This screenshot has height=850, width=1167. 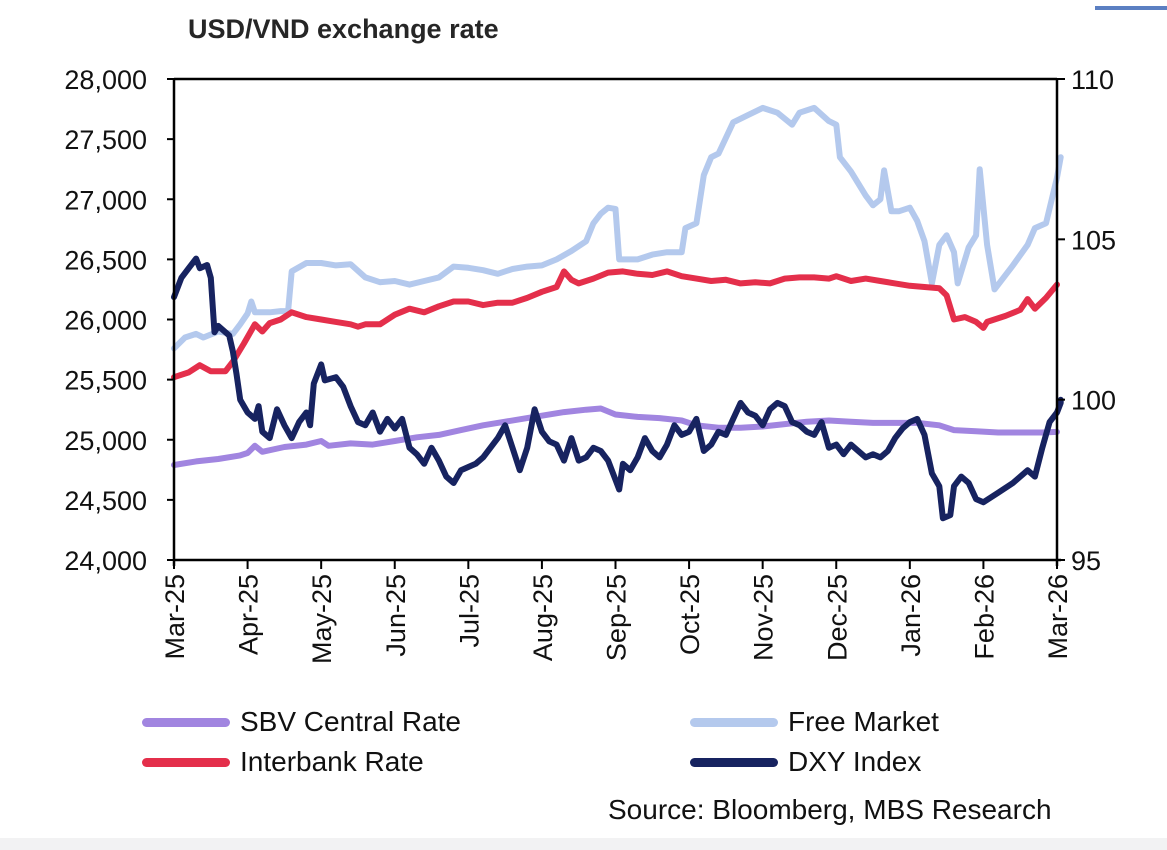 What do you see at coordinates (1131, 8) in the screenshot?
I see `corner-decoration` at bounding box center [1131, 8].